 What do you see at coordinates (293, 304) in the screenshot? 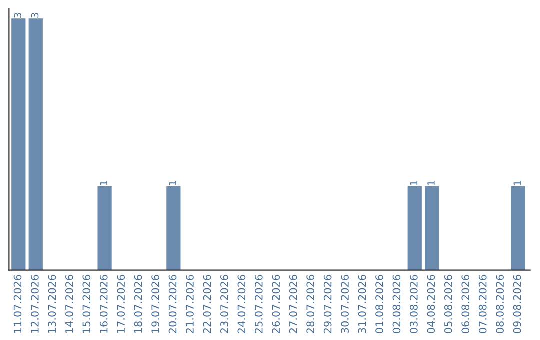
I see `x-tick-label: 27.07.2026` at bounding box center [293, 304].